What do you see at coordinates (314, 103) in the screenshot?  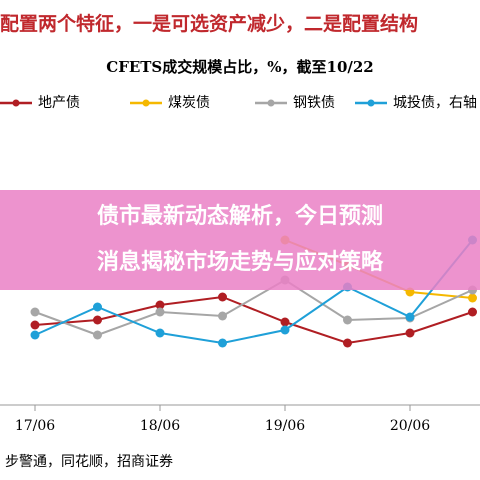 I see `legend-label: 钢铁债` at bounding box center [314, 103].